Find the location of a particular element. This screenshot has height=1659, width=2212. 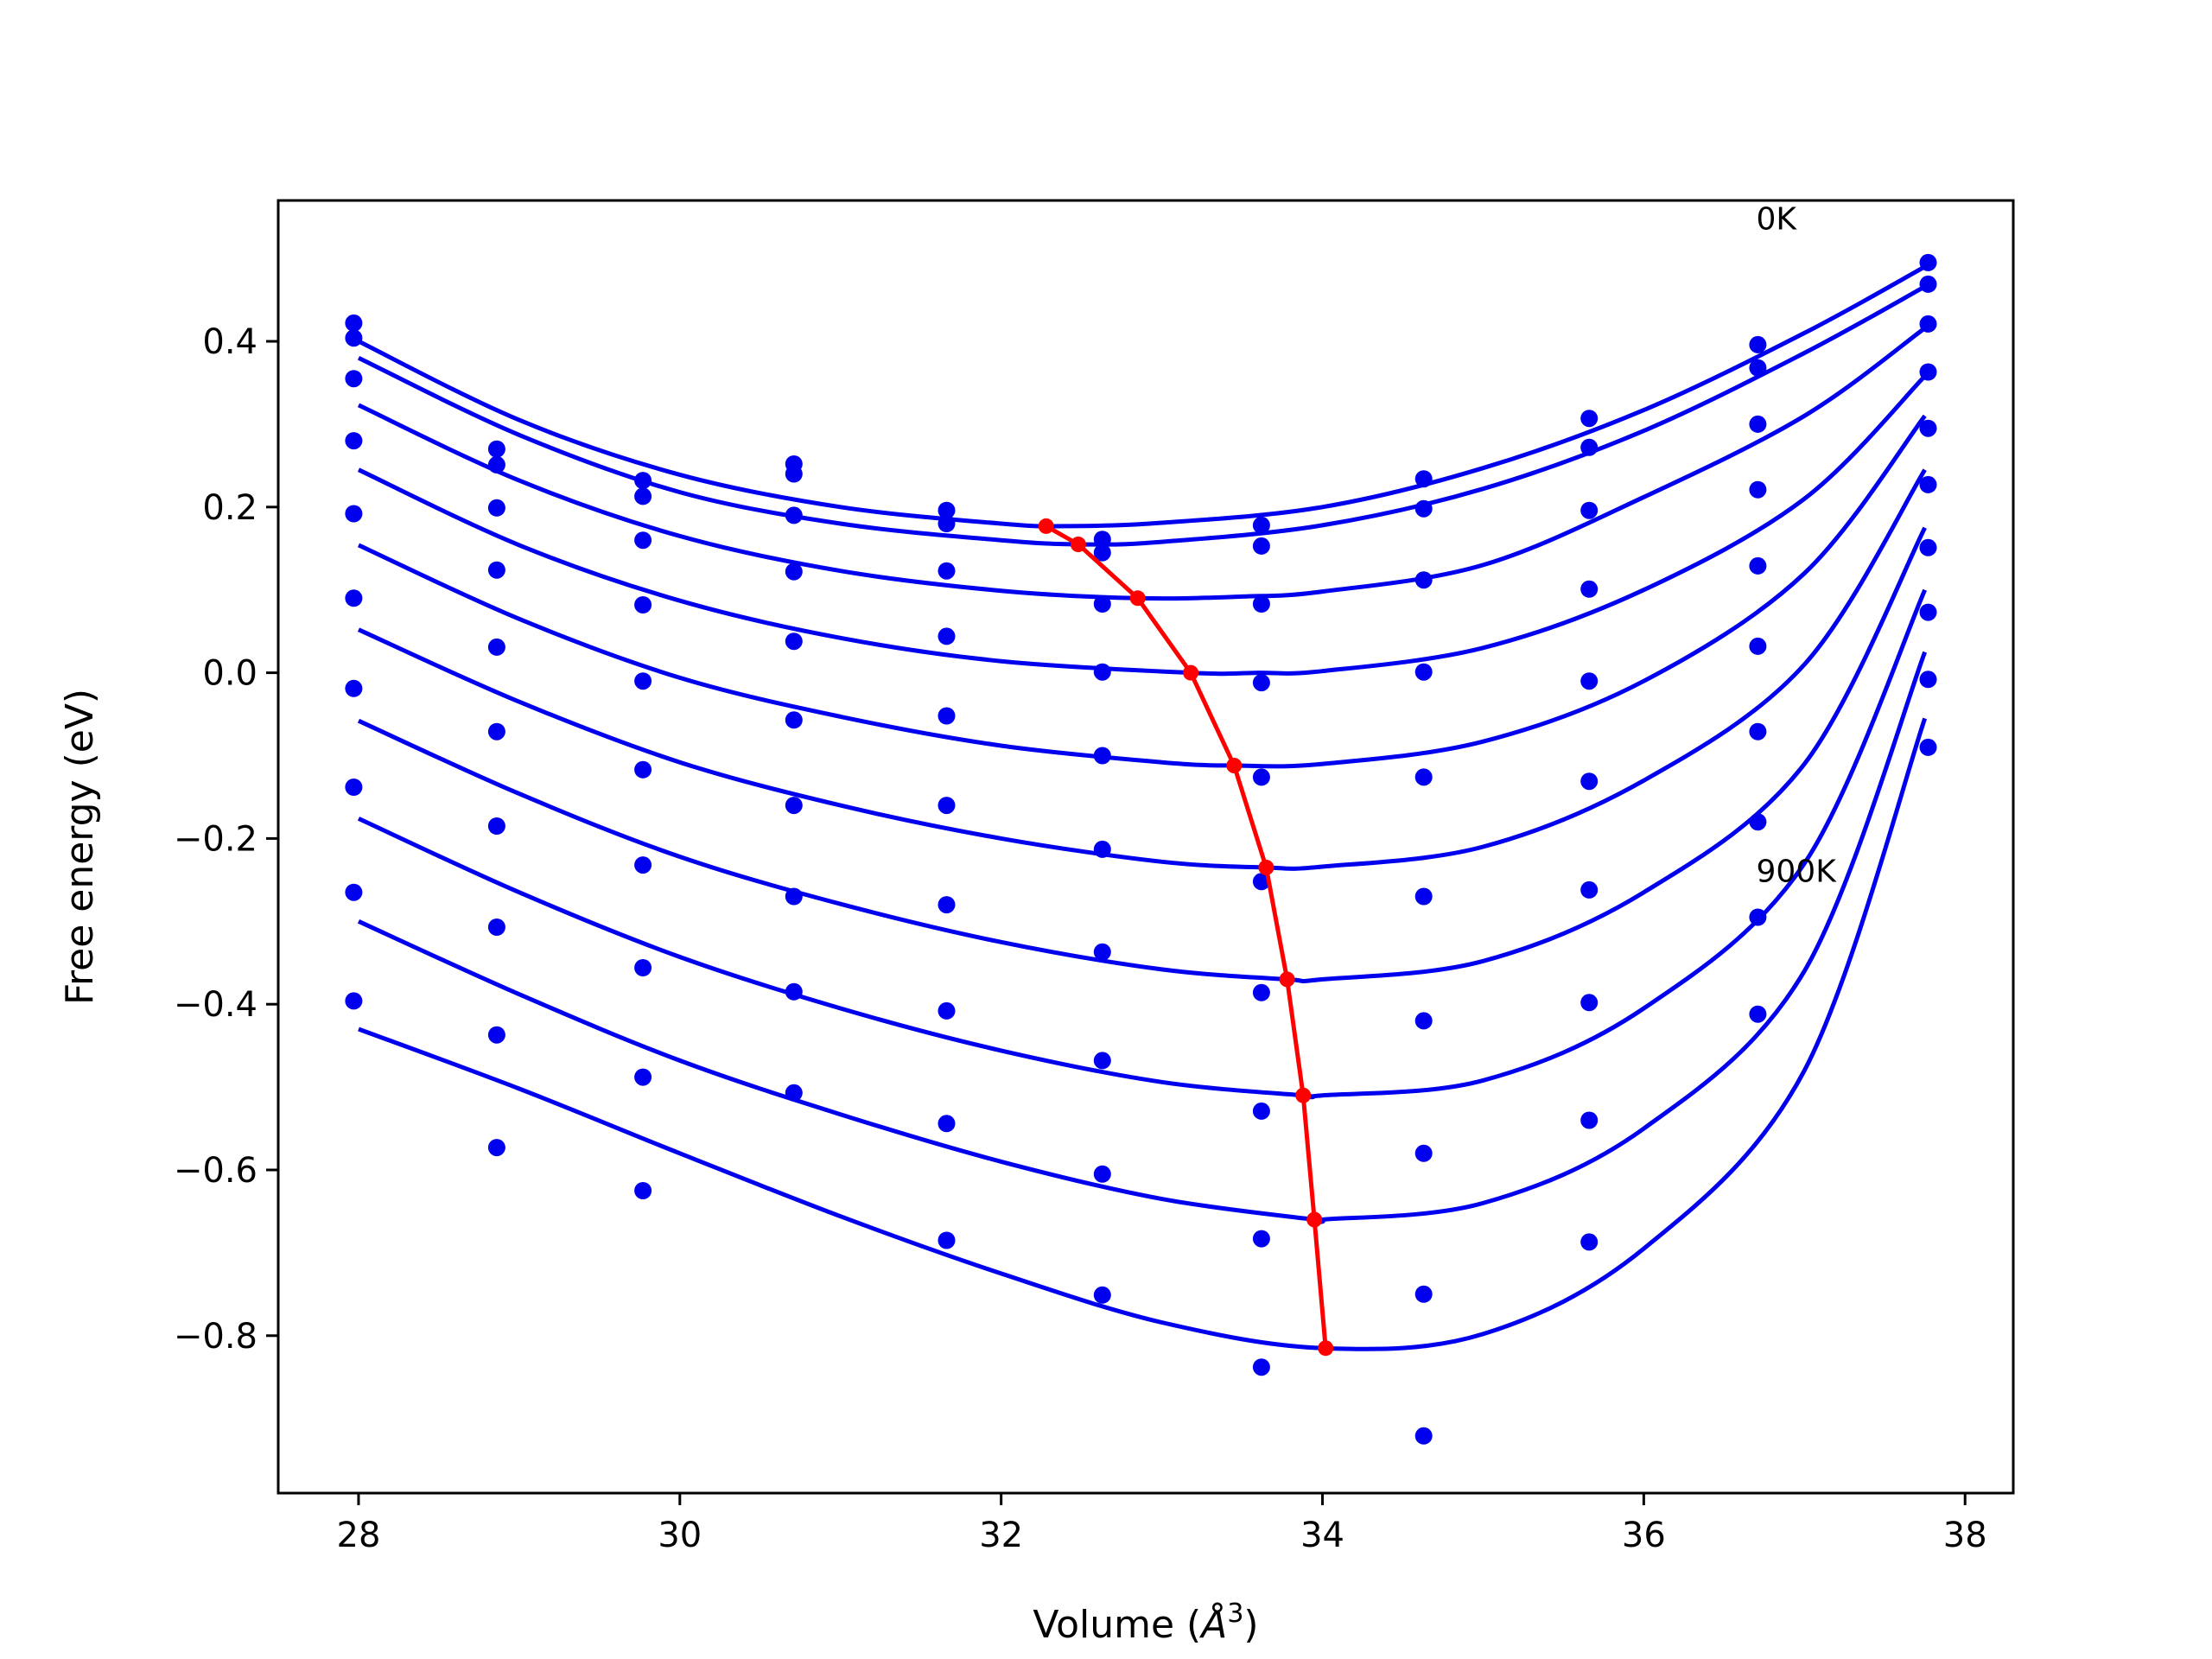

x-tick-label: 36 is located at coordinates (1644, 1535).